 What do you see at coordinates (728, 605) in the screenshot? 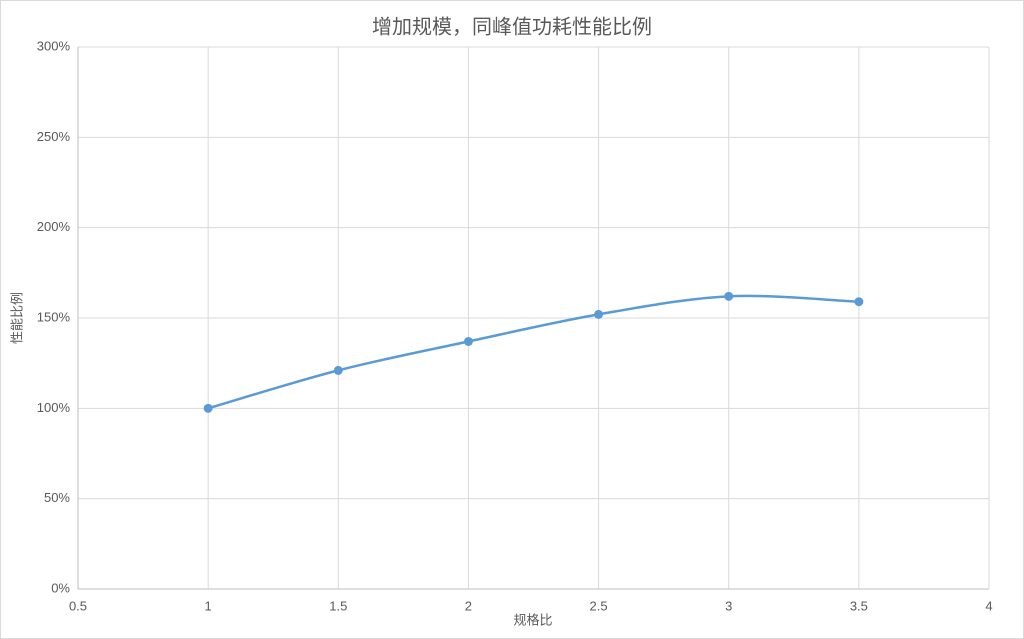
I see `x-tick-label: 3` at bounding box center [728, 605].